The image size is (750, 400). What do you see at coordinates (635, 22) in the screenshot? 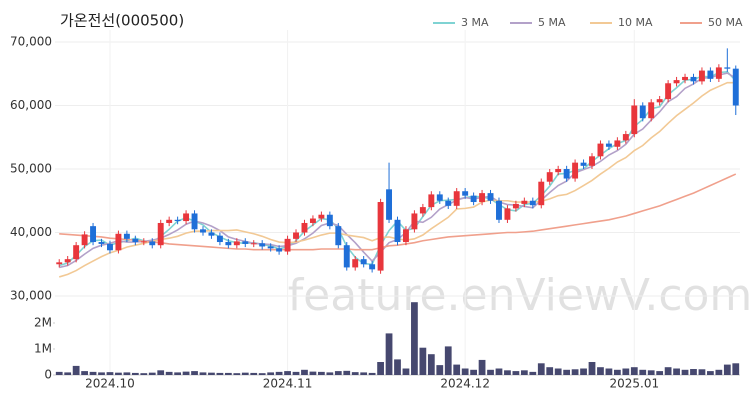
I see `legend-label: 10 MA` at bounding box center [635, 22].